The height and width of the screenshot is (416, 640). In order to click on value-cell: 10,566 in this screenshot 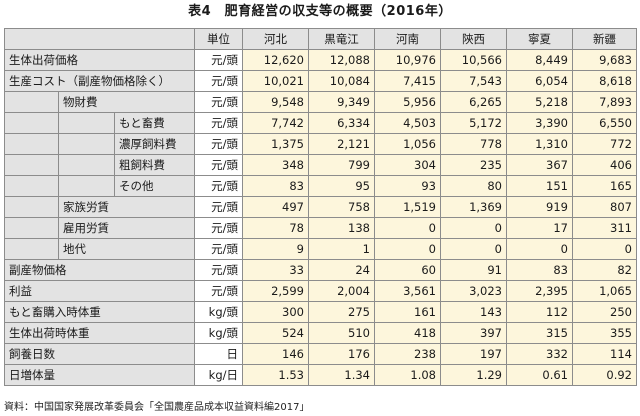, I will do `click(473, 60)`.